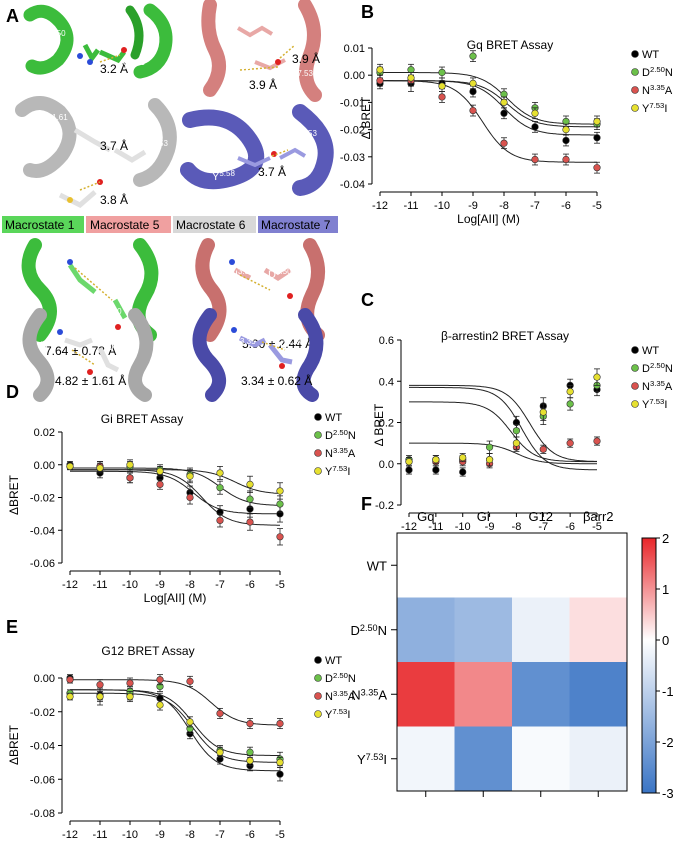 Image resolution: width=685 pixels, height=841 pixels. What do you see at coordinates (352, 131) in the screenshot?
I see `y-tick-label: -0.02` at bounding box center [352, 131].